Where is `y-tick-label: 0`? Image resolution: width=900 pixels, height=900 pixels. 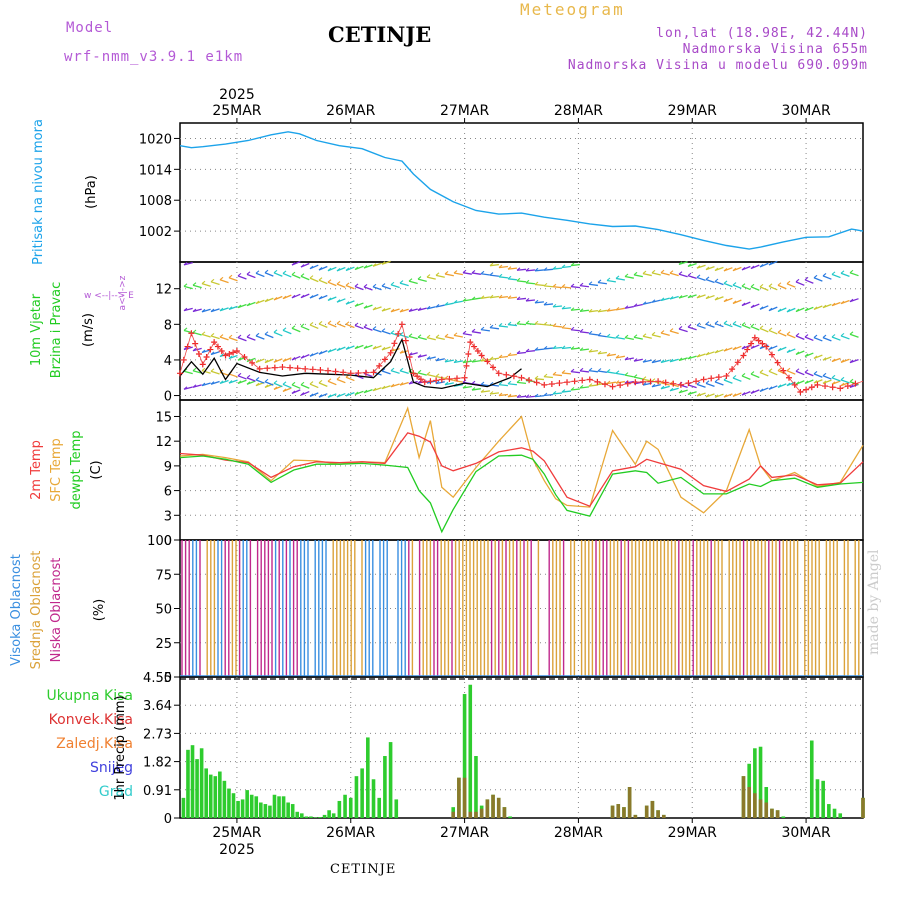 y-tick-label: 0 is located at coordinates (168, 397).